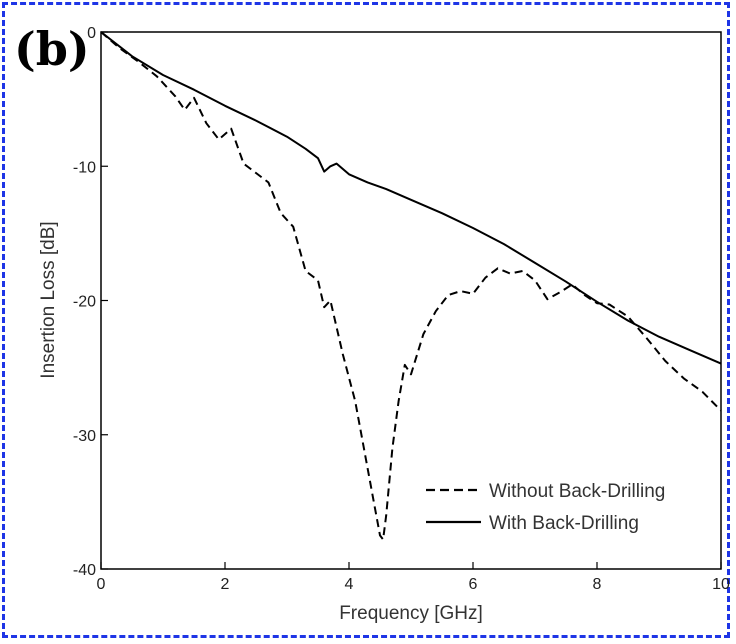 The width and height of the screenshot is (736, 644). What do you see at coordinates (411, 613) in the screenshot?
I see `x-axis-title: Frequency [GHz]` at bounding box center [411, 613].